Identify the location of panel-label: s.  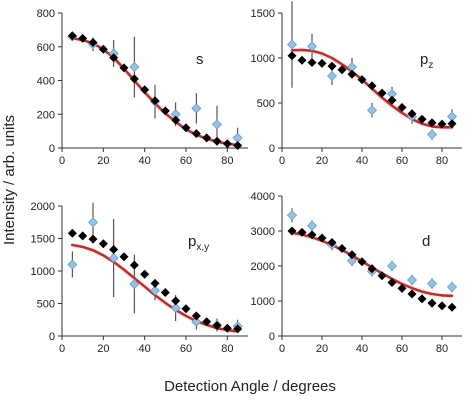
(200, 59).